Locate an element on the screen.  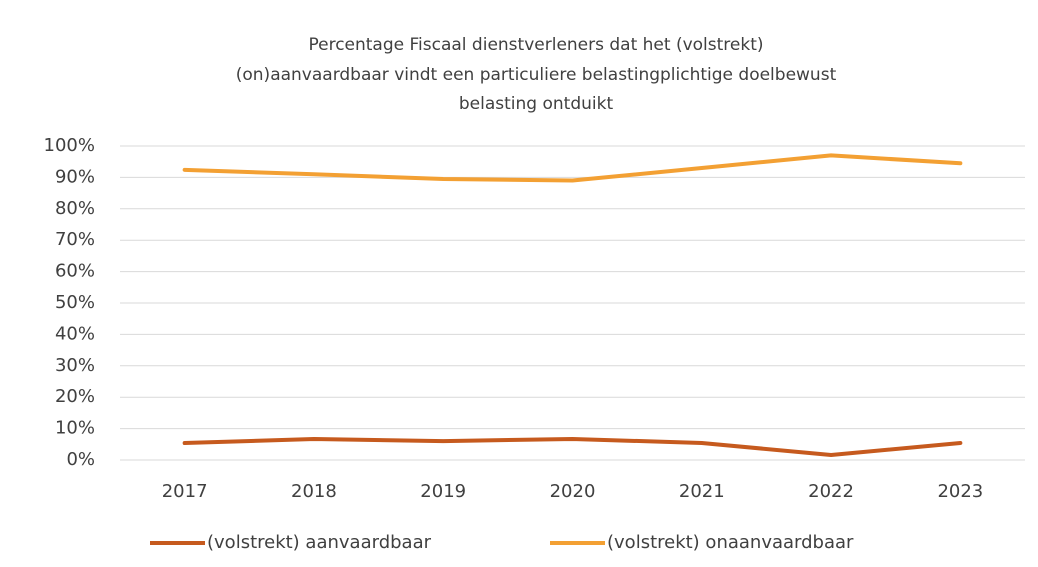
y-tick-label: 60% is located at coordinates (75, 271).